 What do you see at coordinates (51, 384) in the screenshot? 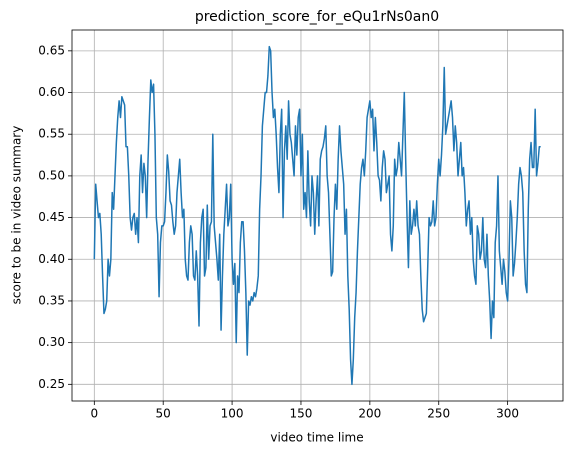
I see `y-tick-label: 0.25` at bounding box center [51, 384].